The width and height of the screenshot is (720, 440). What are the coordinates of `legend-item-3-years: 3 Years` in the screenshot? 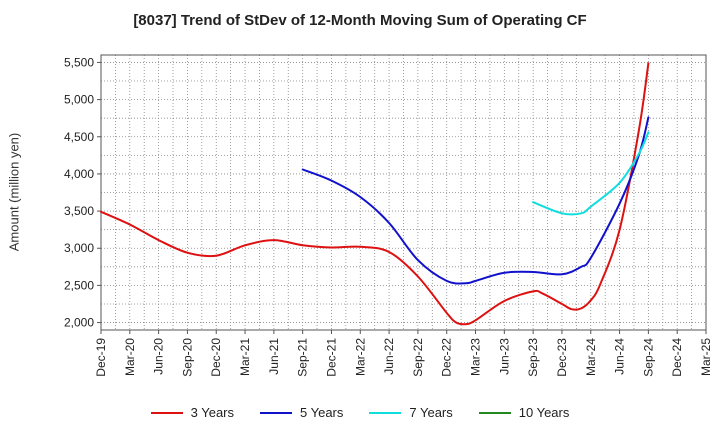 It's located at (192, 412).